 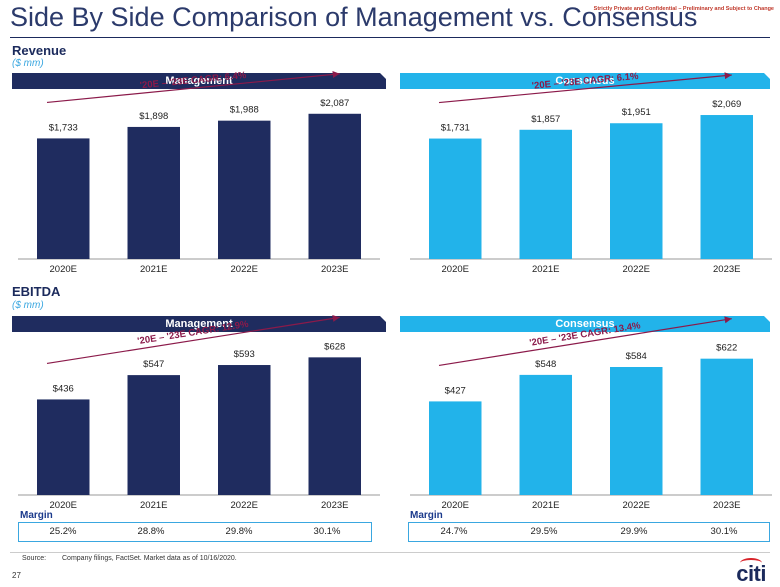 What do you see at coordinates (63, 388) in the screenshot?
I see `bar-value-label: $436` at bounding box center [63, 388].